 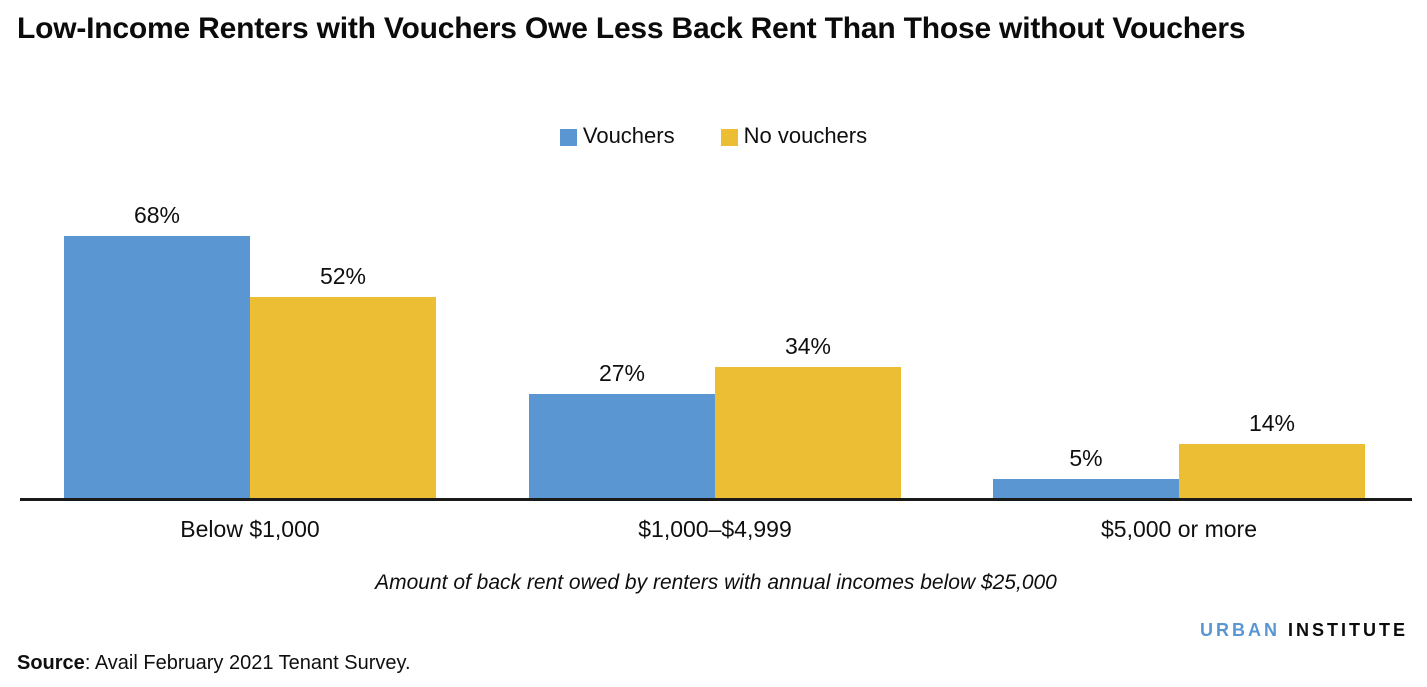 I want to click on no-vouchers-swatch-icon, so click(x=729, y=137).